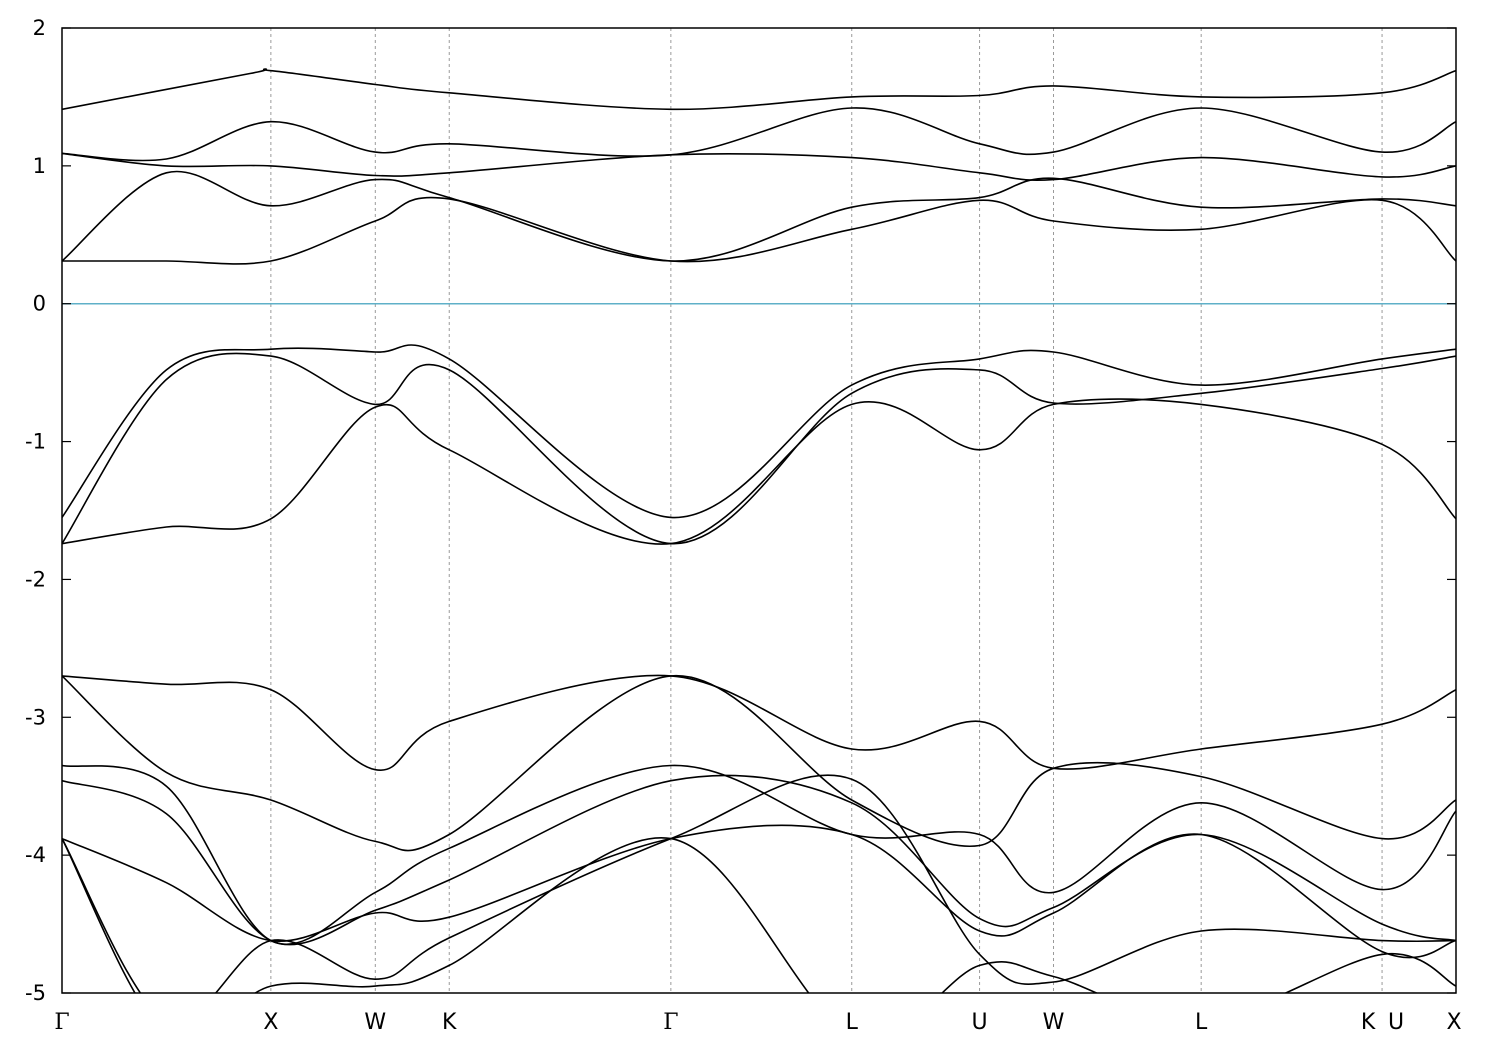  What do you see at coordinates (35, 442) in the screenshot?
I see `y-tick-label: -1` at bounding box center [35, 442].